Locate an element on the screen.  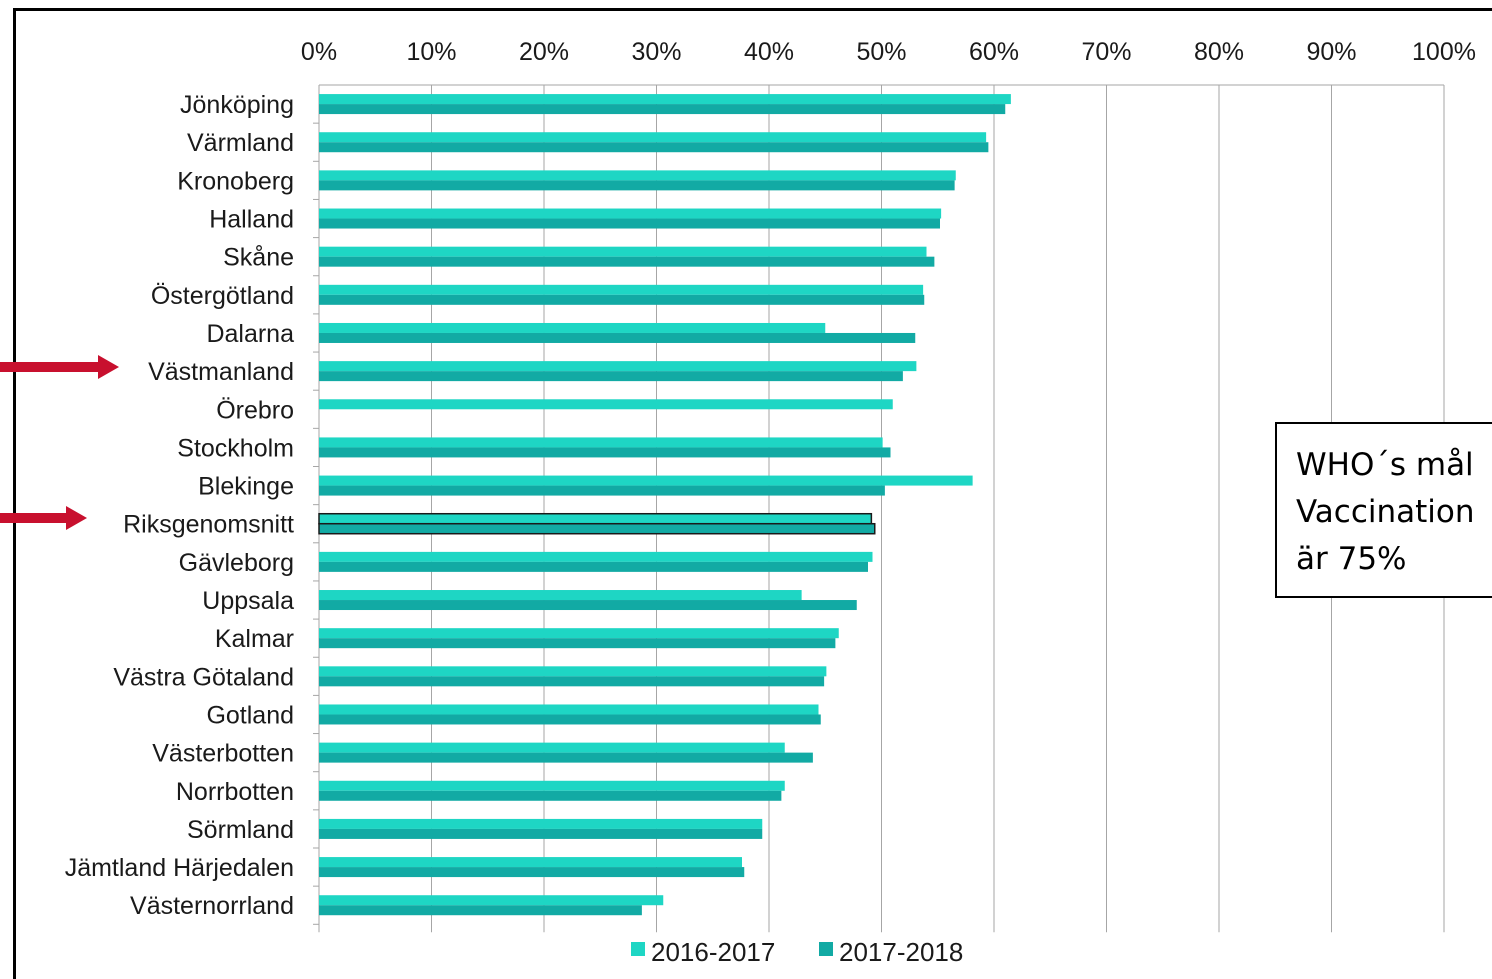
x-tick-label: 10% is located at coordinates (431, 52).